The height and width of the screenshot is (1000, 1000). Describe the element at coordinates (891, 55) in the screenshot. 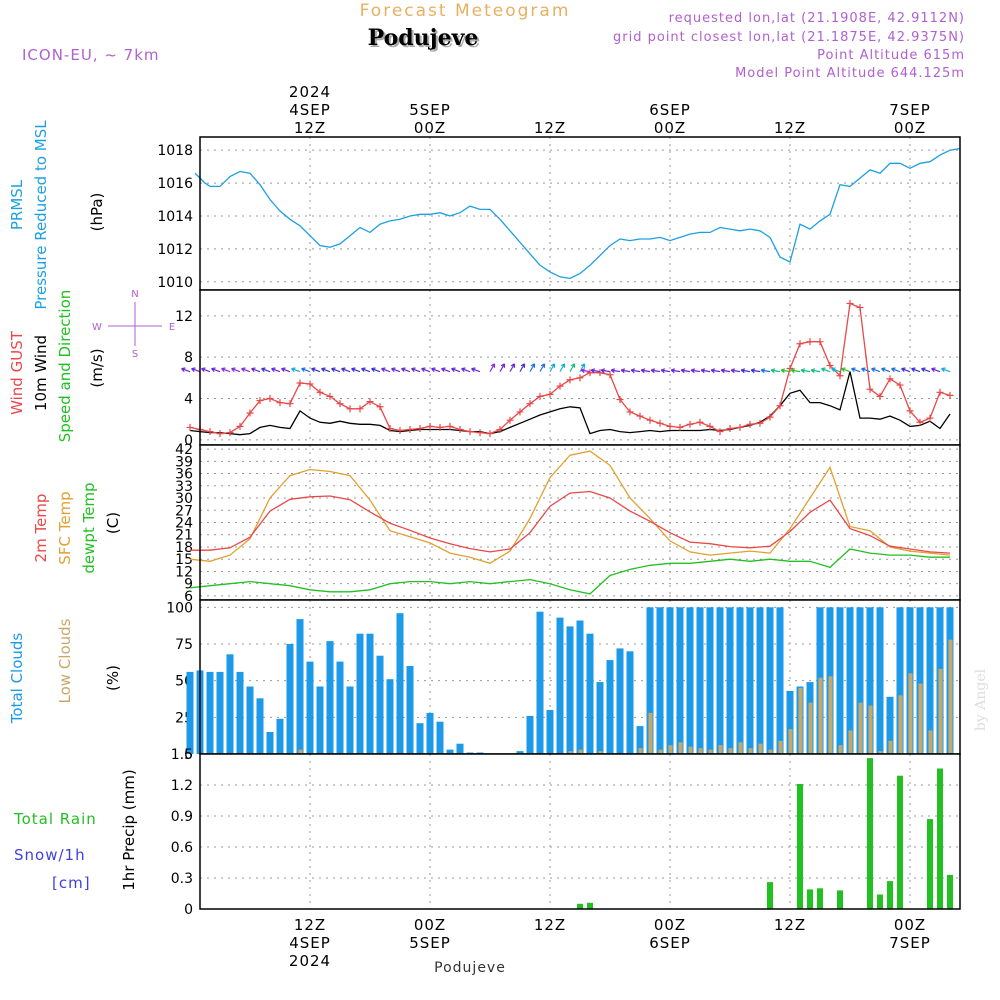

I see `point-altitude: Point Altitude 615m` at that location.